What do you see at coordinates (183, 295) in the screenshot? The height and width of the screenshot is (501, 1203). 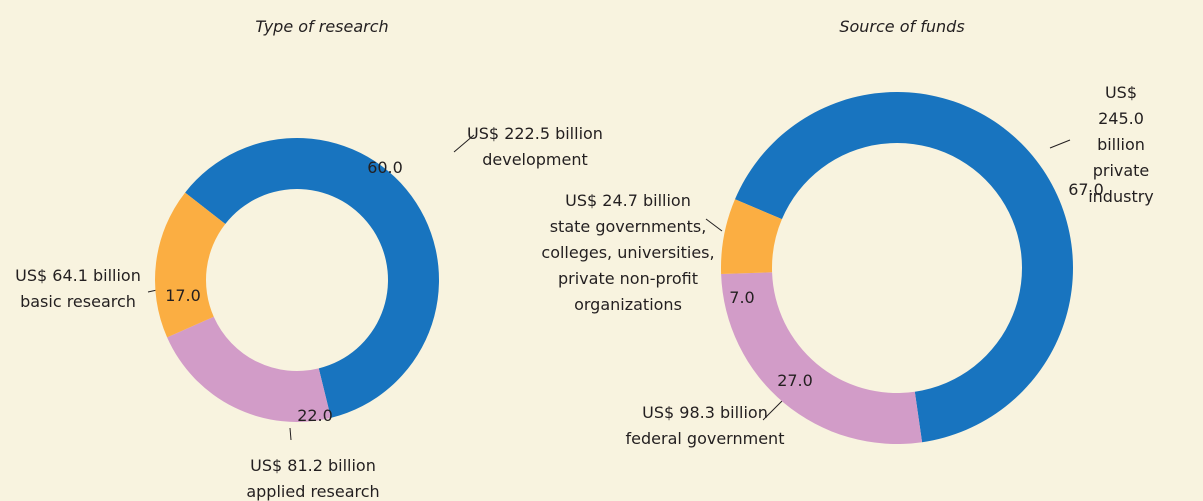 I see `value-label: 17.0` at bounding box center [183, 295].